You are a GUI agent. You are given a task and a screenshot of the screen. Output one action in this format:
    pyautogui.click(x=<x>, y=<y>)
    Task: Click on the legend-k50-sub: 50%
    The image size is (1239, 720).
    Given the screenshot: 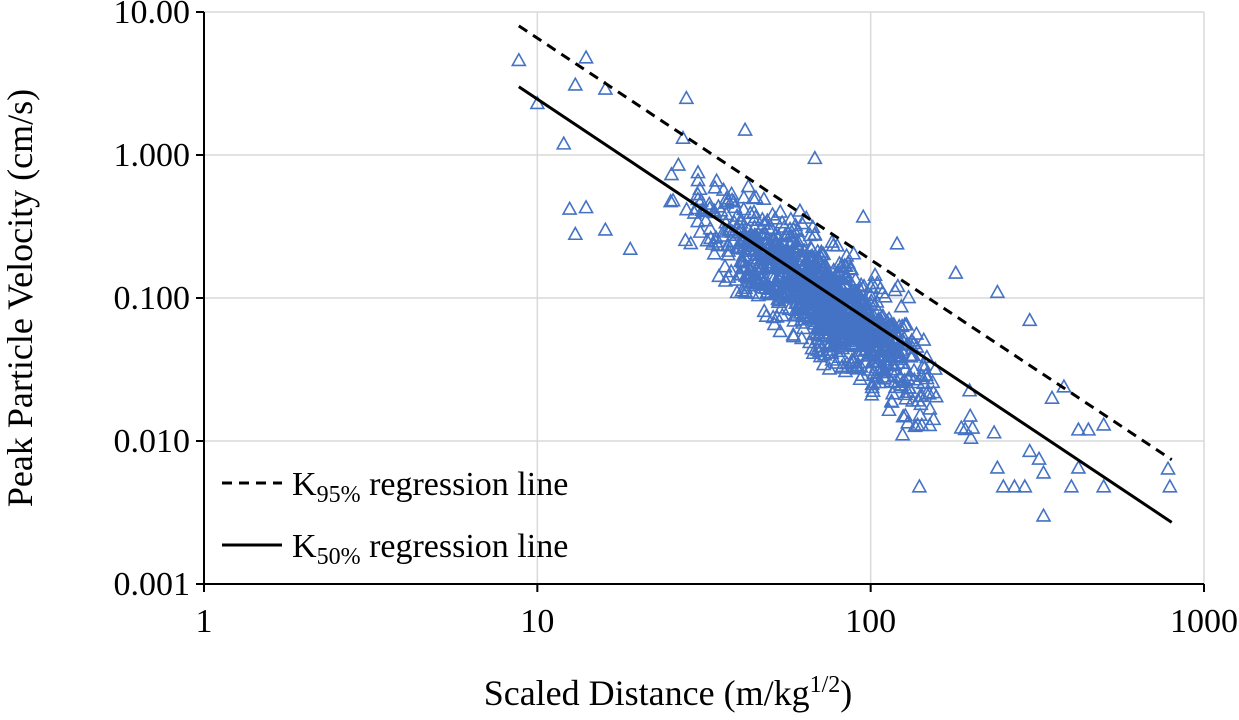 What is the action you would take?
    pyautogui.click(x=339, y=557)
    